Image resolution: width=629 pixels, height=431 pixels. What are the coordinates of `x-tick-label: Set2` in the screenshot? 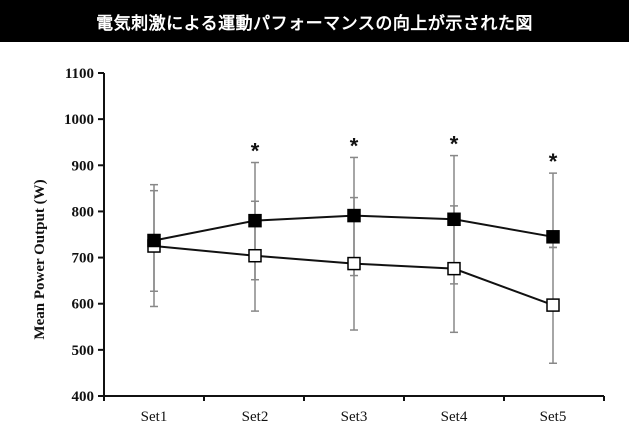 It's located at (255, 417).